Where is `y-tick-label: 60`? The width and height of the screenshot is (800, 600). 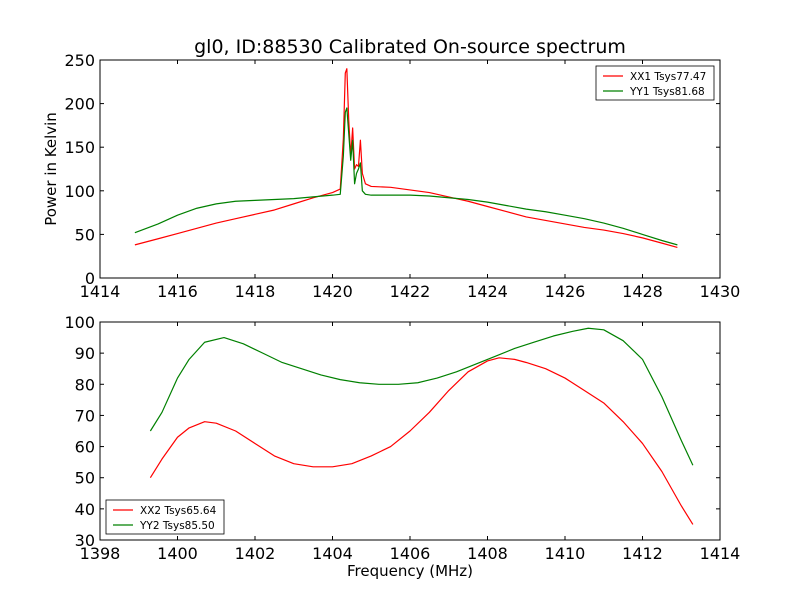
y-tick-label: 60 is located at coordinates (85, 447).